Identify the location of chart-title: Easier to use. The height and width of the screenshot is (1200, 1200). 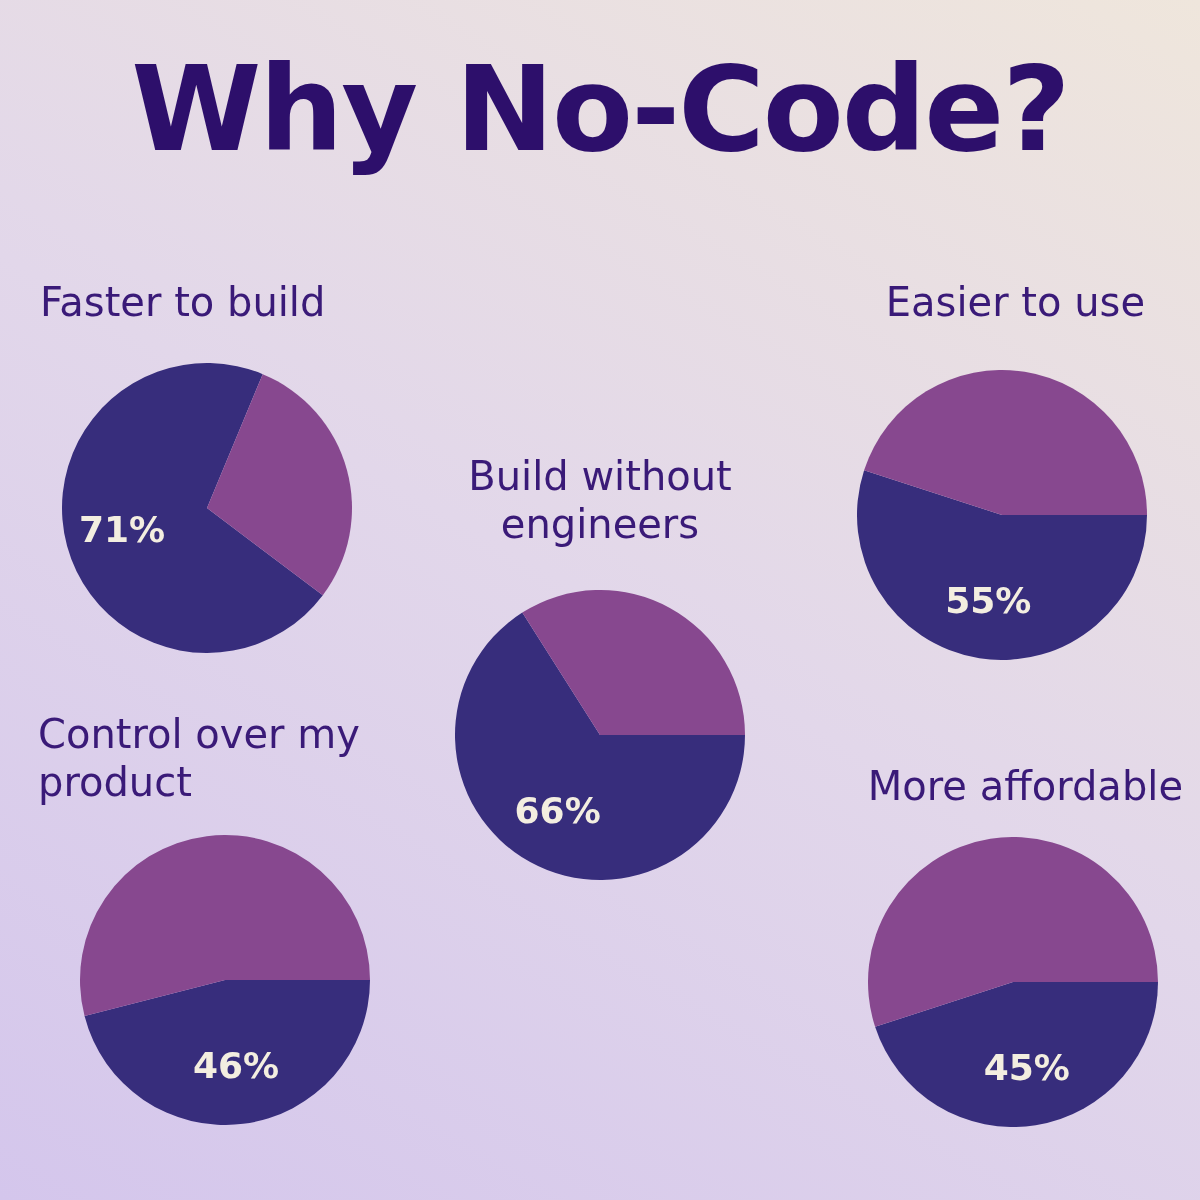
(1014, 302).